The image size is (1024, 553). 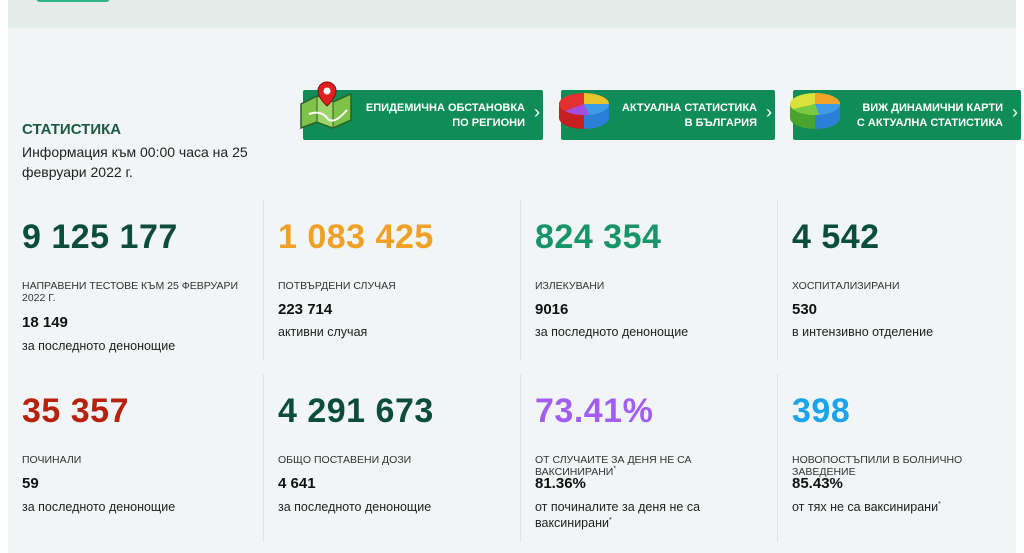 I want to click on nav-label-line1: ВИЖ ДИНАМИЧНИ КАРТИ, so click(x=932, y=108).